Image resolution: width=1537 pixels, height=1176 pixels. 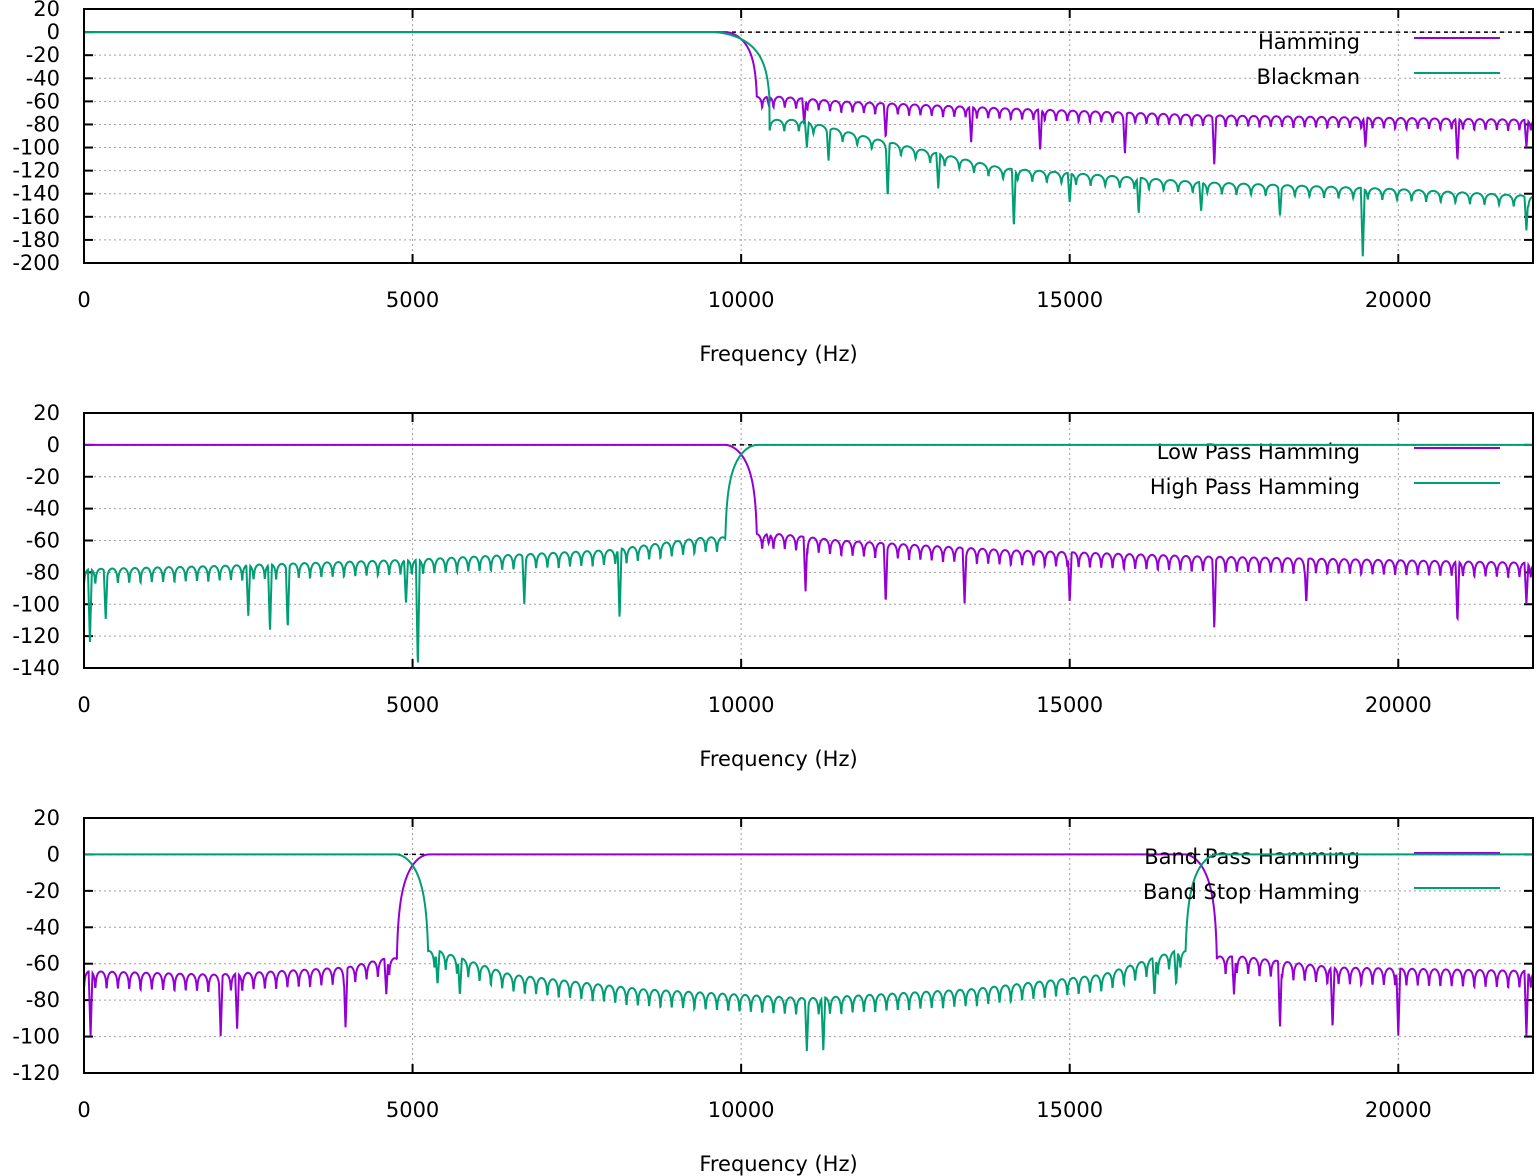 I want to click on series-line-low-pass-hamming, so click(x=808, y=535).